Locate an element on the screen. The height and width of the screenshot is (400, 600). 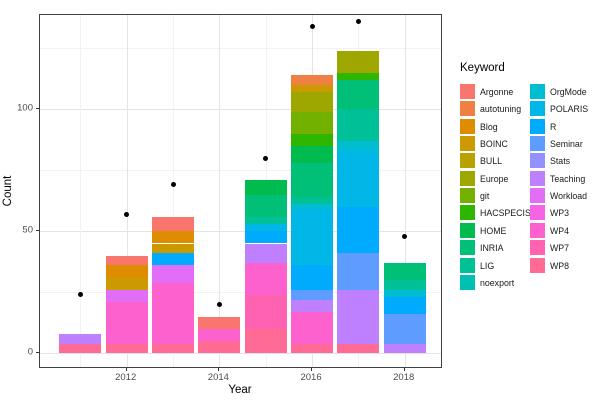
bar-segment-Europe is located at coordinates (358, 61).